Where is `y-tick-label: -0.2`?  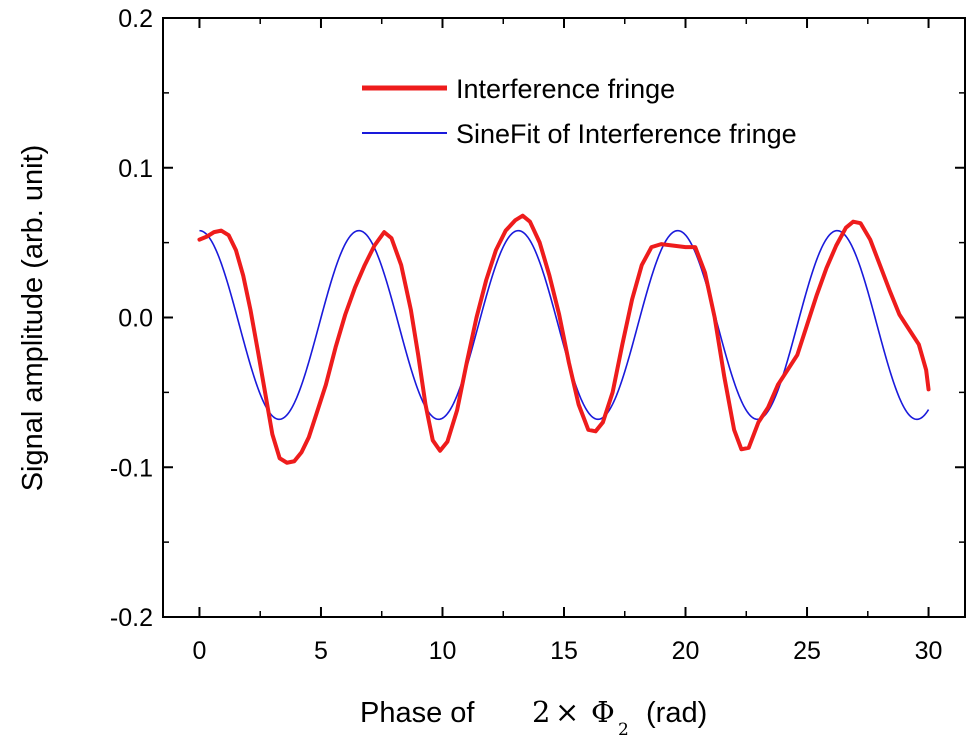 y-tick-label: -0.2 is located at coordinates (131, 618).